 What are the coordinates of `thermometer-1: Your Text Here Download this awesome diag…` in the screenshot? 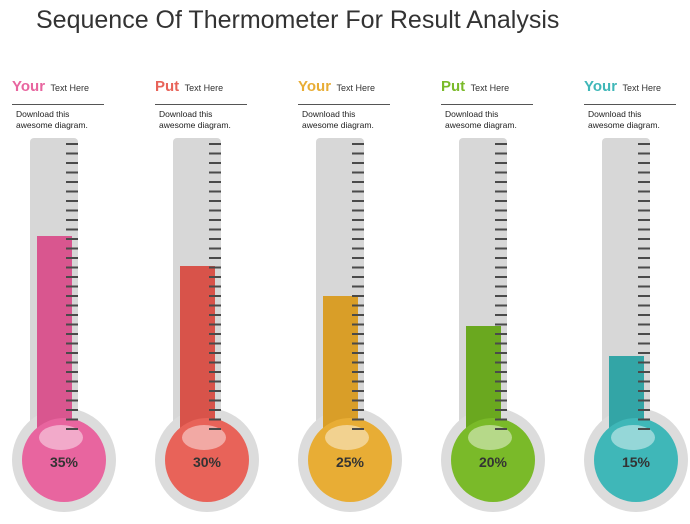 It's located at (67, 298).